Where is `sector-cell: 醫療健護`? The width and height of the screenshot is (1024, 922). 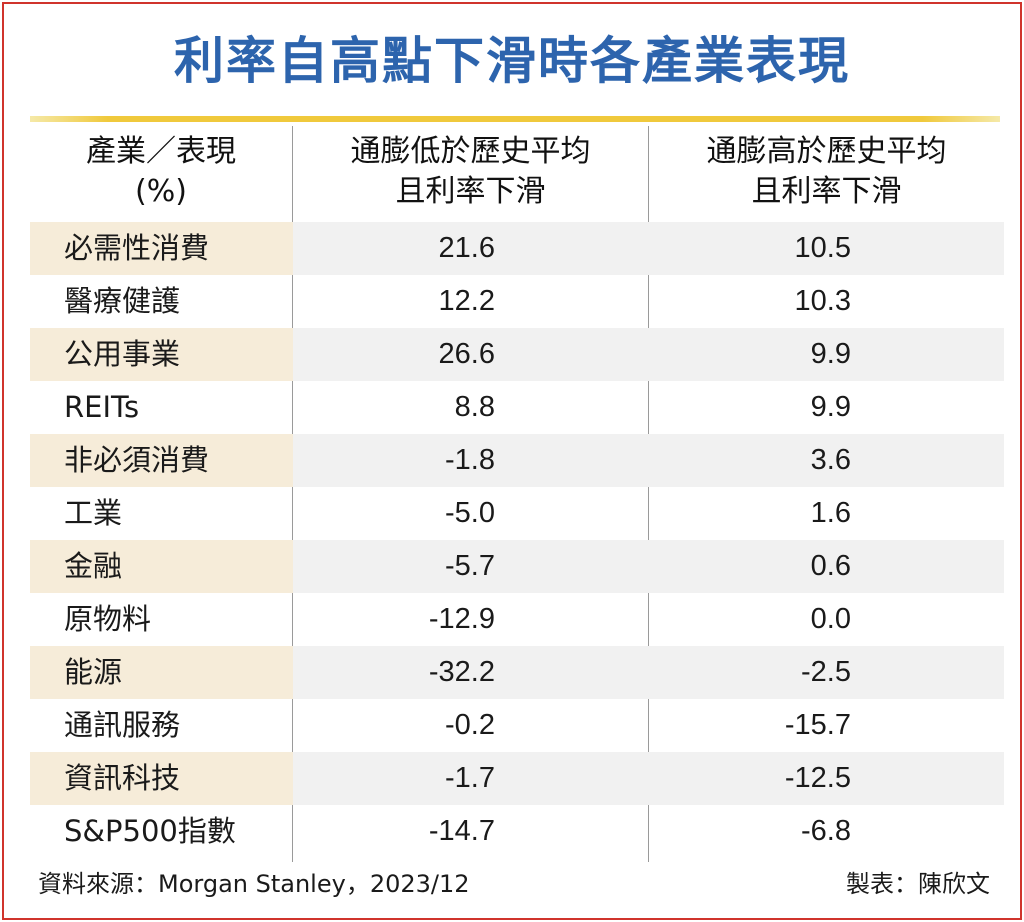
sector-cell: 醫療健護 is located at coordinates (122, 301).